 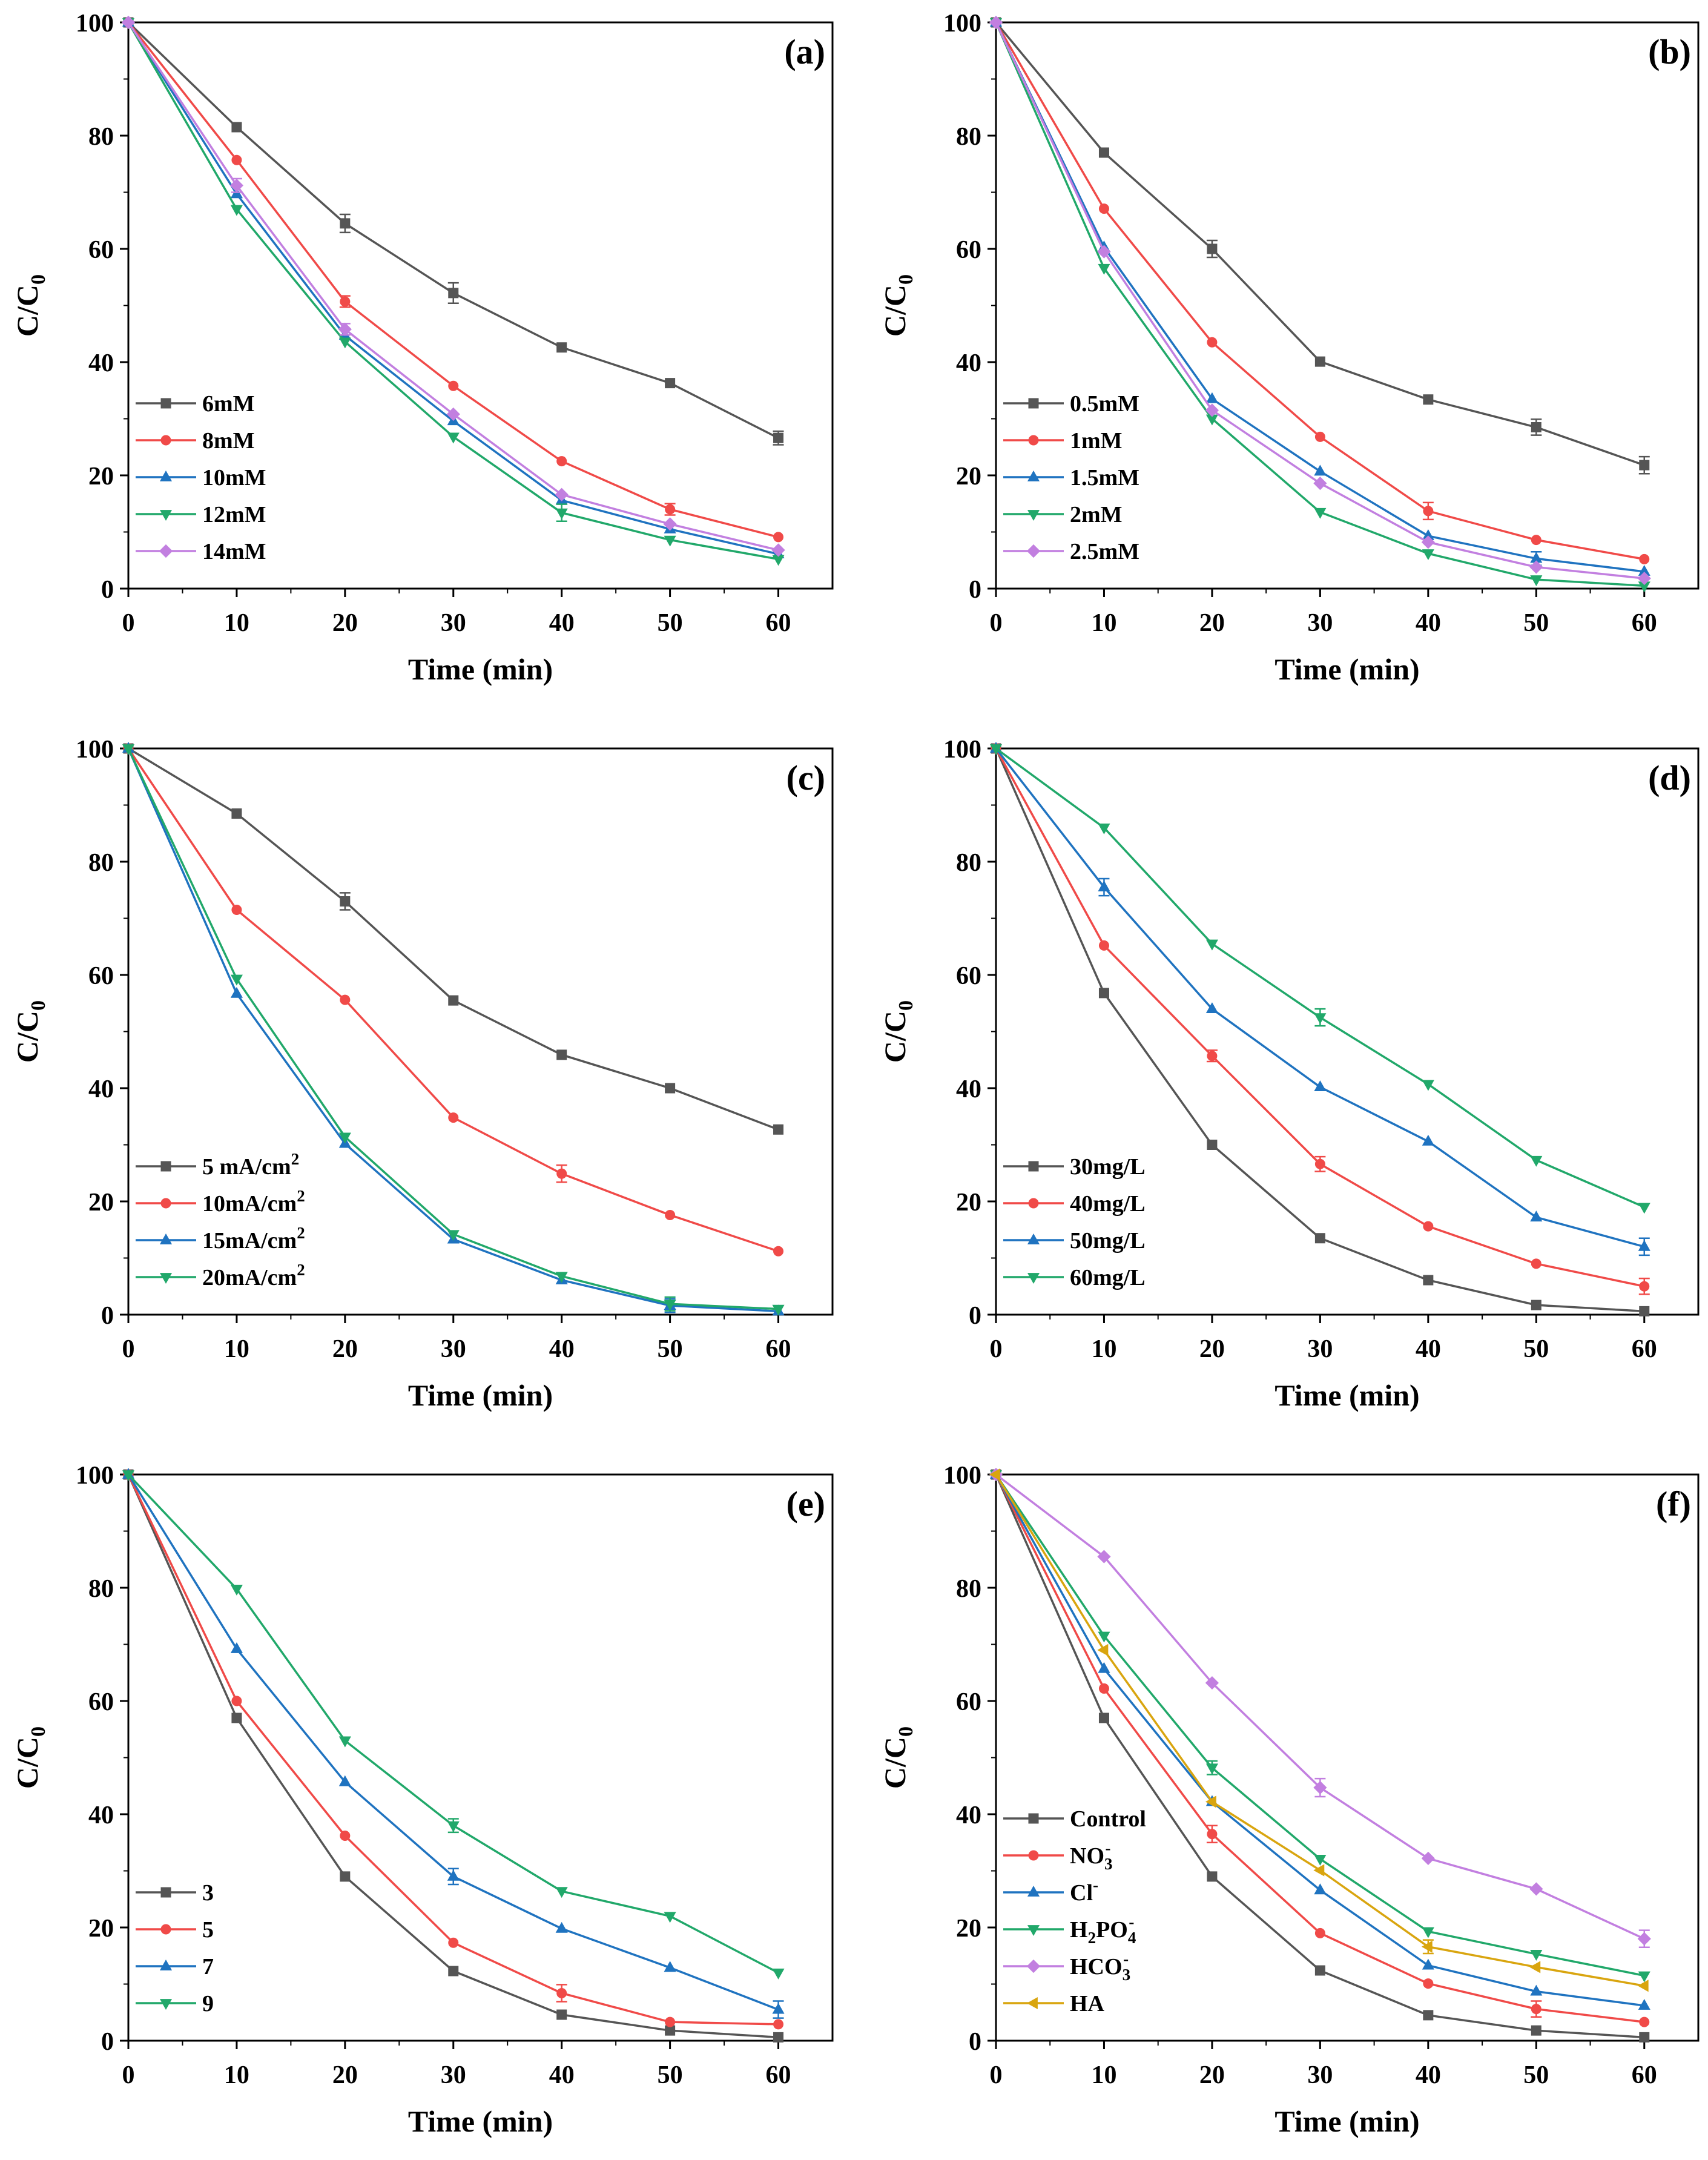 What do you see at coordinates (1069, 1930) in the screenshot?
I see `legend-item: H2PO4-` at bounding box center [1069, 1930].